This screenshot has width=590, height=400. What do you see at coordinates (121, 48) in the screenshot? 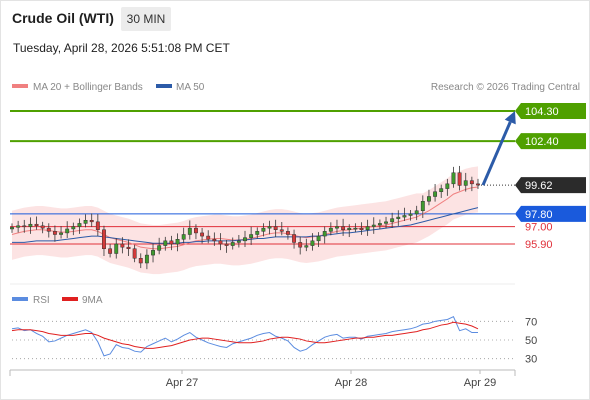
I see `timestamp: Tuesday, April 28, 2026 5:51:08 PM CET` at bounding box center [121, 48].